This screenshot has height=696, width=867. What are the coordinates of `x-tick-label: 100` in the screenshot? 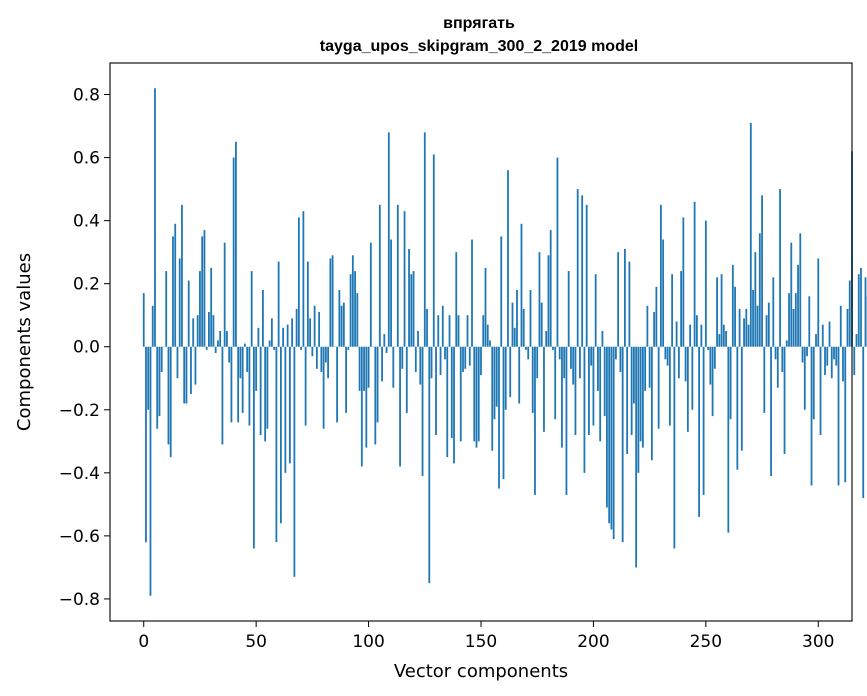 It's located at (368, 642).